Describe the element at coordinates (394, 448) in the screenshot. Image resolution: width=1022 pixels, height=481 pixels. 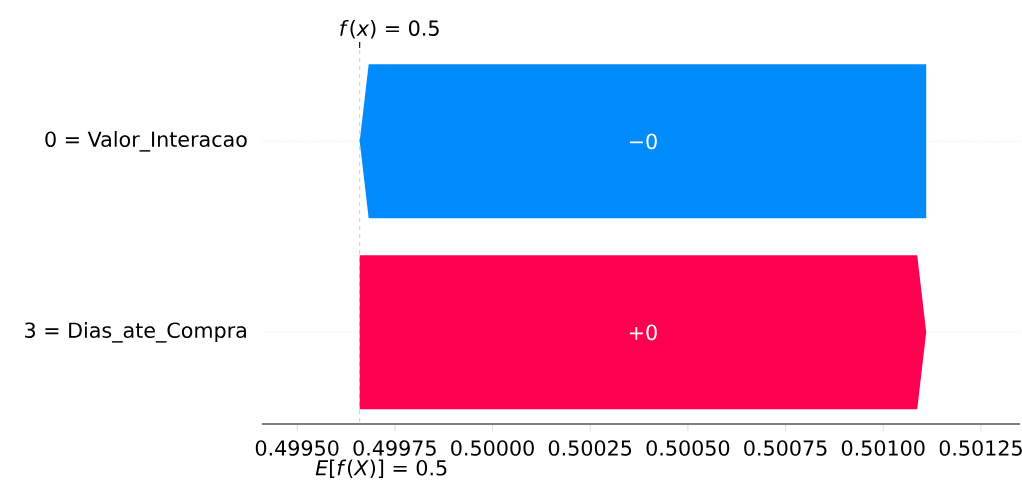
I see `x-tick-label: 0.49975` at that location.